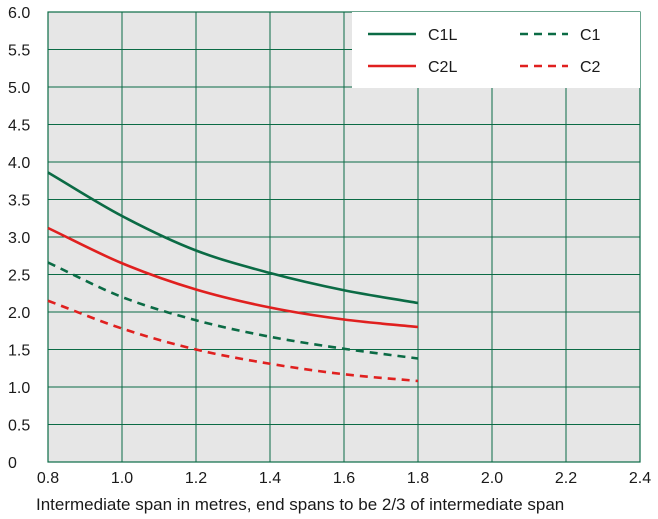 Image resolution: width=658 pixels, height=519 pixels. I want to click on x-axis-tick-labels: 0.8 1.0 1.2 1.4 1.6 1.8 2.0 2.2 2.4, so click(344, 478).